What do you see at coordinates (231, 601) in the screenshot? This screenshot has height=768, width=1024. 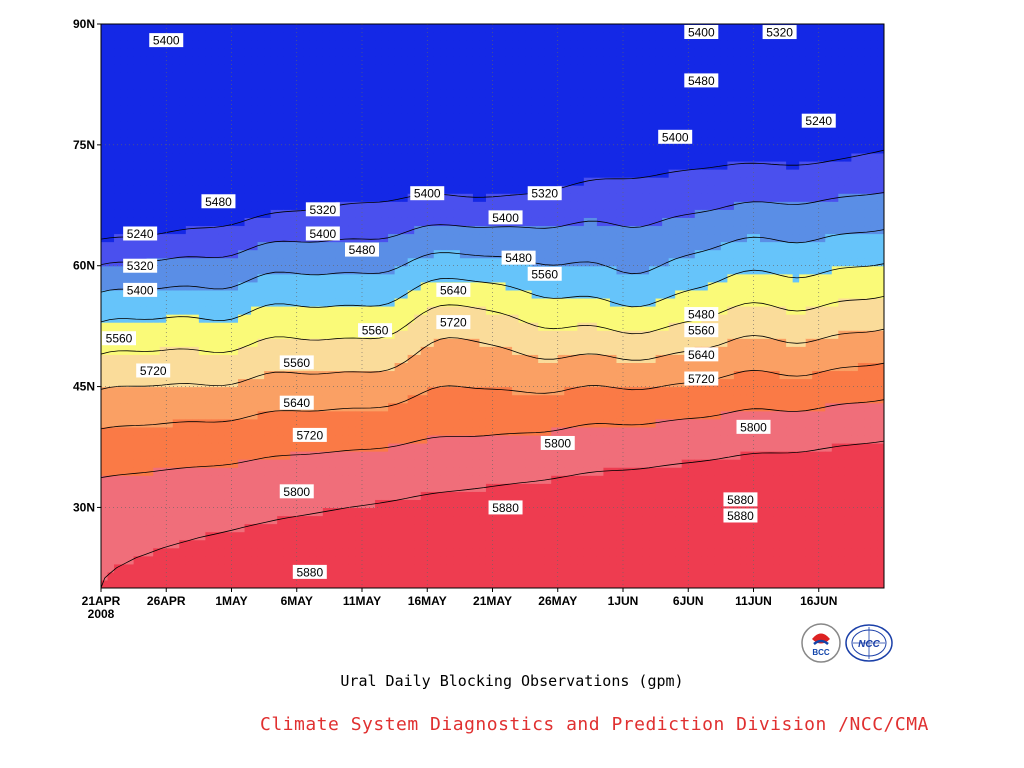 I see `x-tick-label: 1MAY` at bounding box center [231, 601].